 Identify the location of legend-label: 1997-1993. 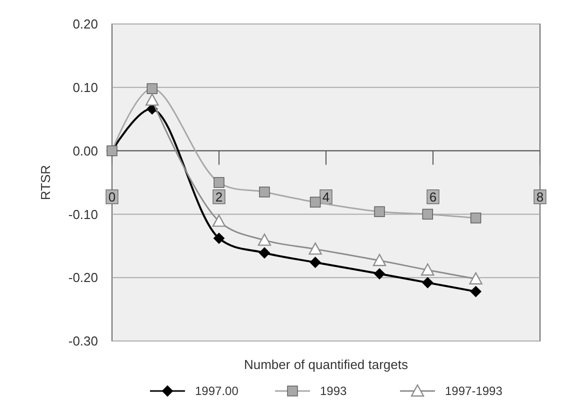
(474, 391).